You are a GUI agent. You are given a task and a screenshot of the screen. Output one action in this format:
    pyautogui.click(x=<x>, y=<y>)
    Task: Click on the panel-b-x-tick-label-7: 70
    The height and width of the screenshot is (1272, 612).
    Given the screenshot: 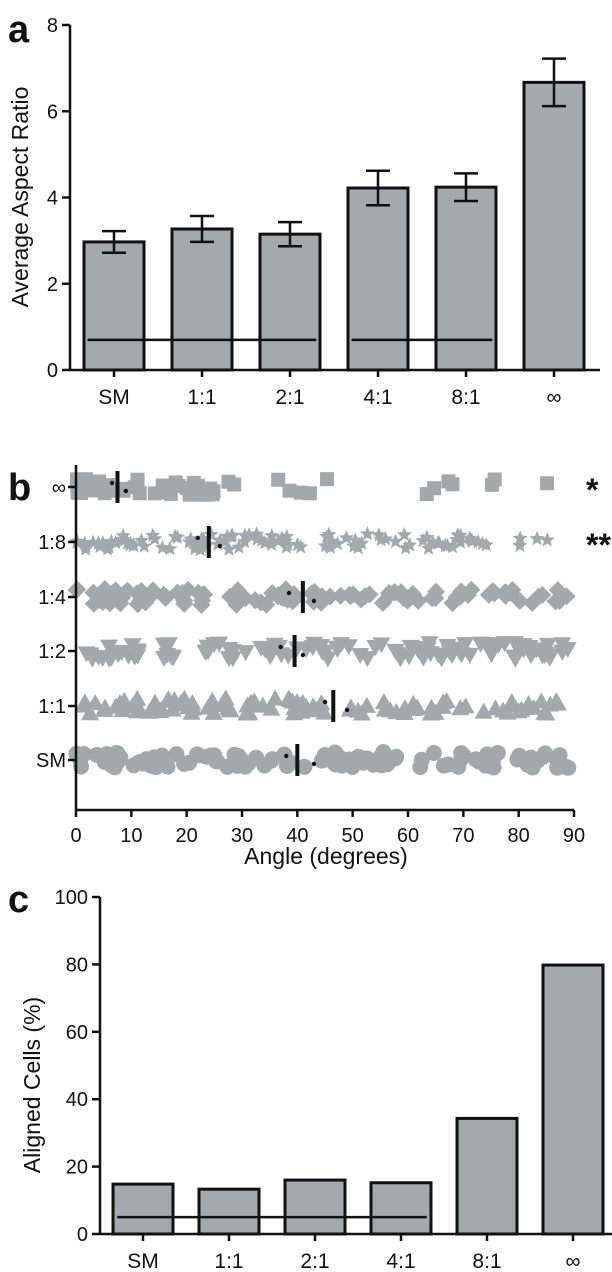 What is the action you would take?
    pyautogui.click(x=463, y=836)
    